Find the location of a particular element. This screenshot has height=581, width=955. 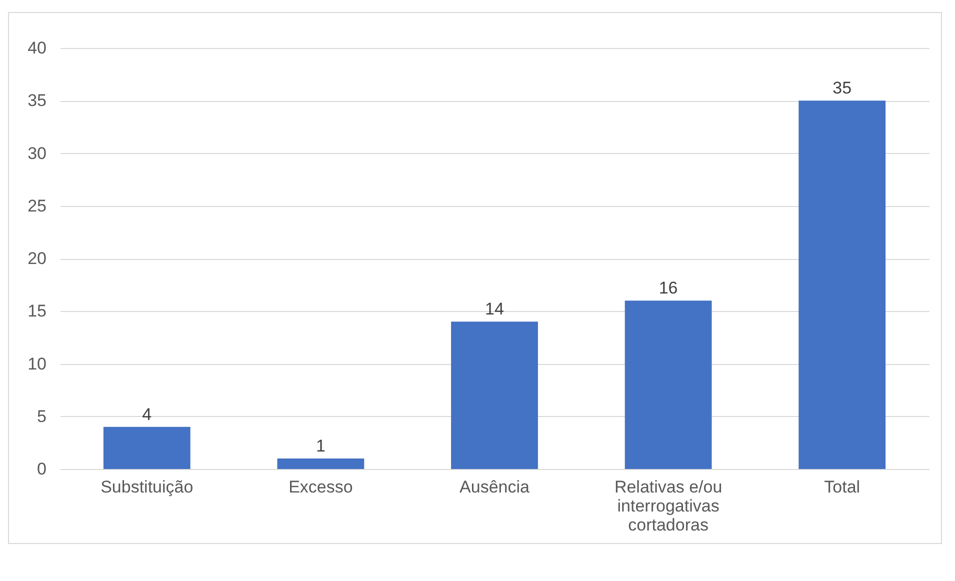

data-label: 4 is located at coordinates (147, 414).